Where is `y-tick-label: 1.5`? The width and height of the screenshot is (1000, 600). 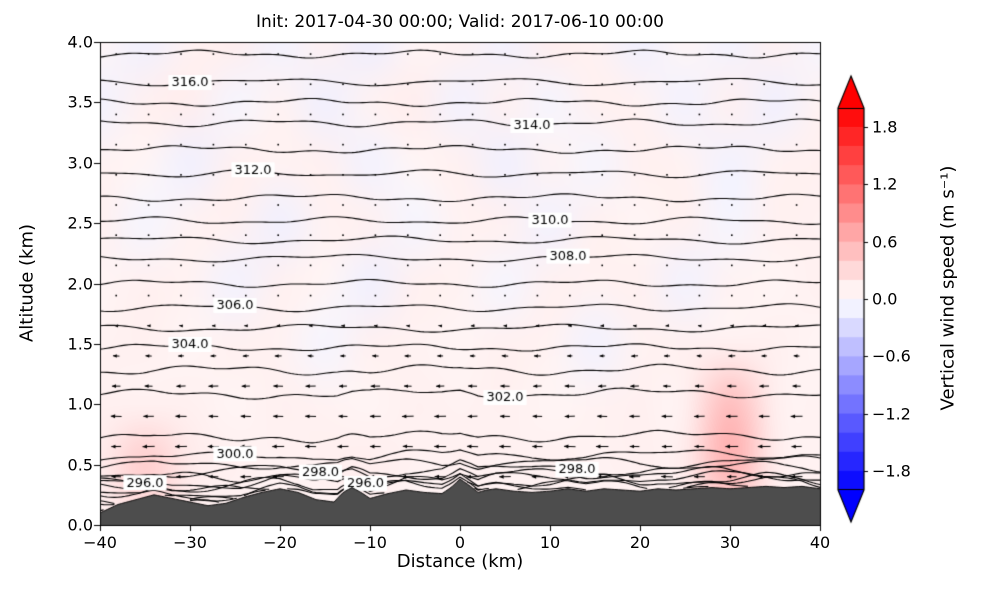
y-tick-label: 1.5 is located at coordinates (80, 344).